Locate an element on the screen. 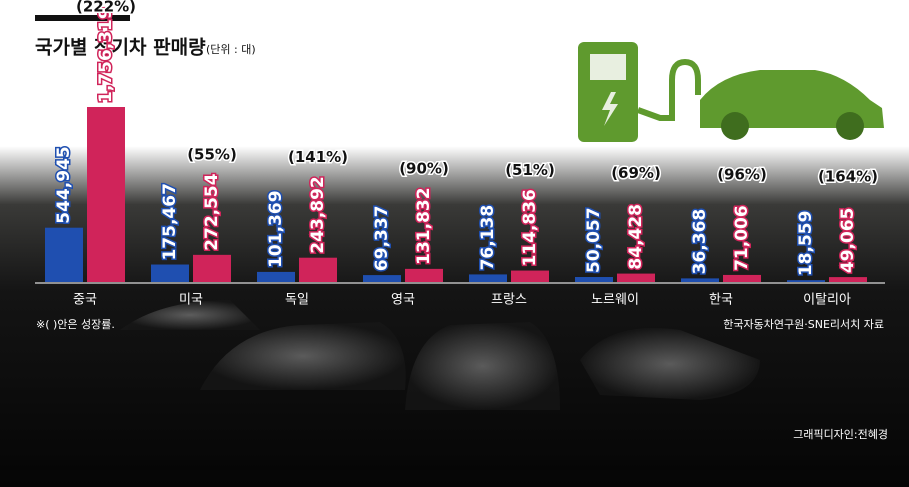 This screenshot has width=909, height=487. value-label: 544,945 is located at coordinates (64, 184).